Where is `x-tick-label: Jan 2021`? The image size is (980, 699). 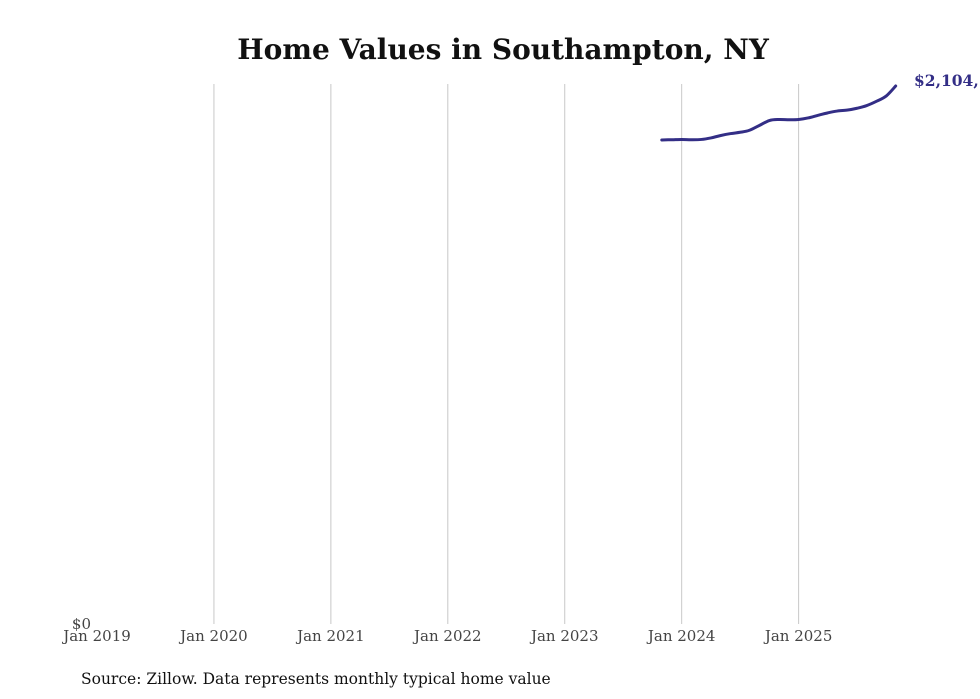
x-tick-label: Jan 2021 is located at coordinates (330, 636).